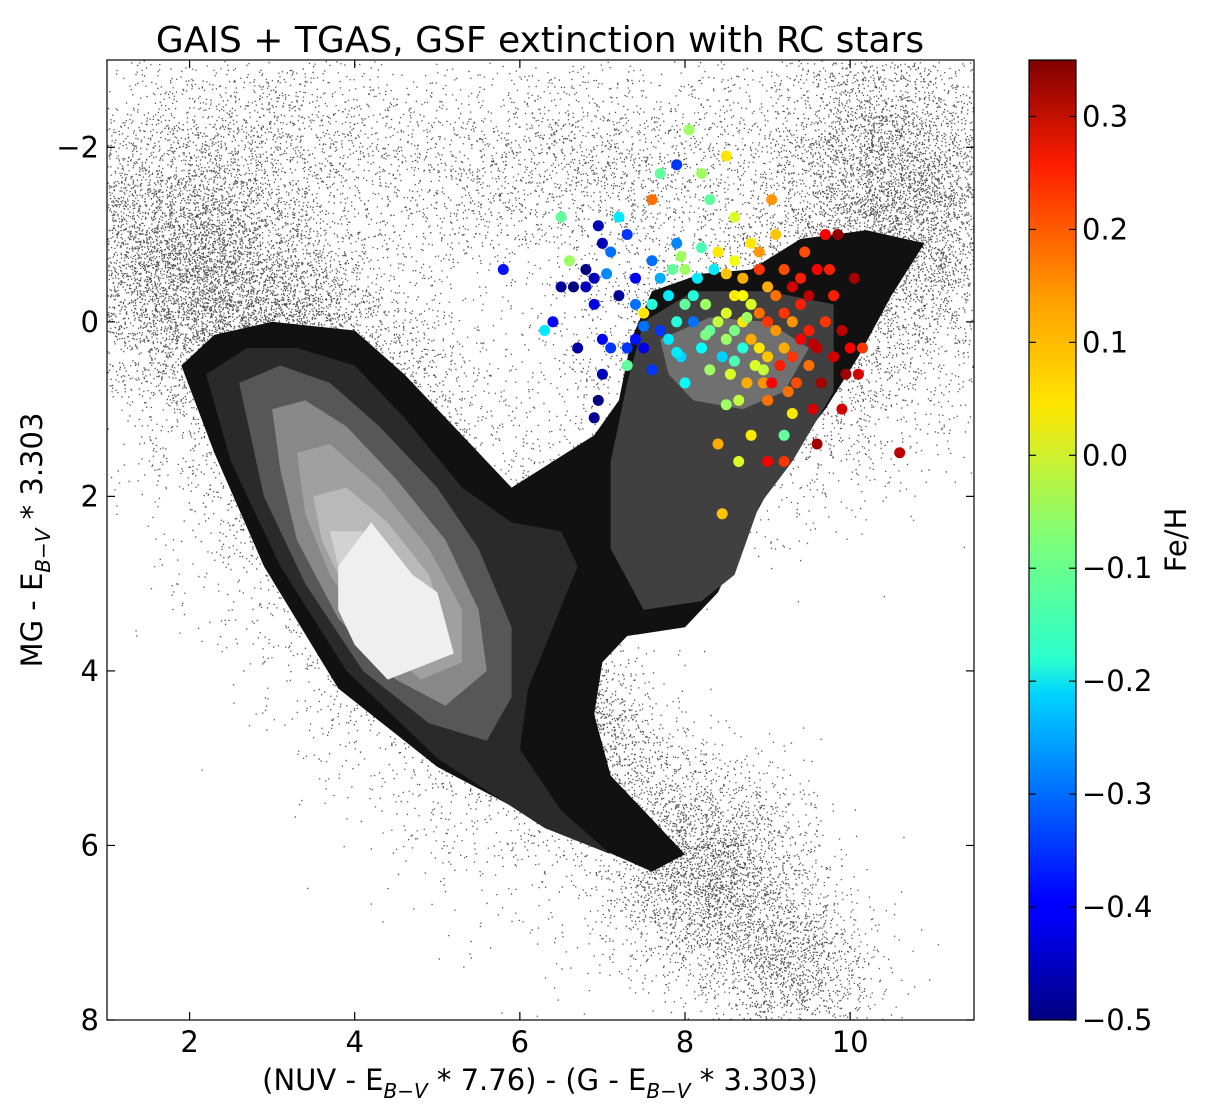 This screenshot has width=1205, height=1108. Describe the element at coordinates (90, 322) in the screenshot. I see `y-tick-label: 0` at that location.